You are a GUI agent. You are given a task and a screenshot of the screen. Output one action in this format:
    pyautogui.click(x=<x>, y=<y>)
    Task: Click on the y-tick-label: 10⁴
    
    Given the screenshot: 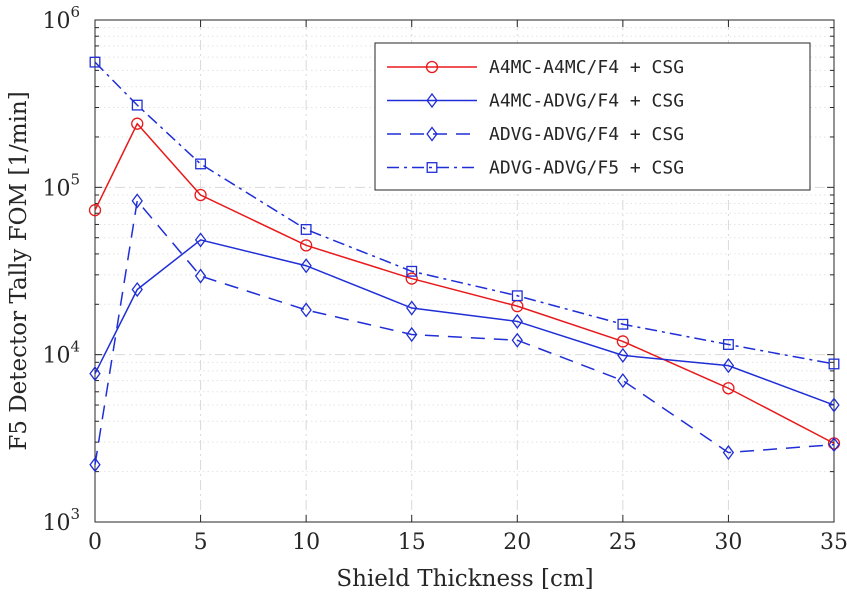 What is the action you would take?
    pyautogui.click(x=61, y=353)
    